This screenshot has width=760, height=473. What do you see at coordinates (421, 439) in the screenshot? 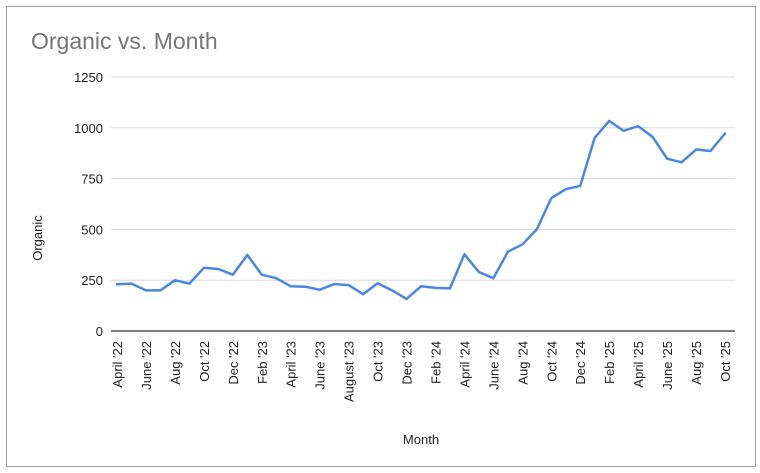
I see `x-axis-label: Month` at bounding box center [421, 439].